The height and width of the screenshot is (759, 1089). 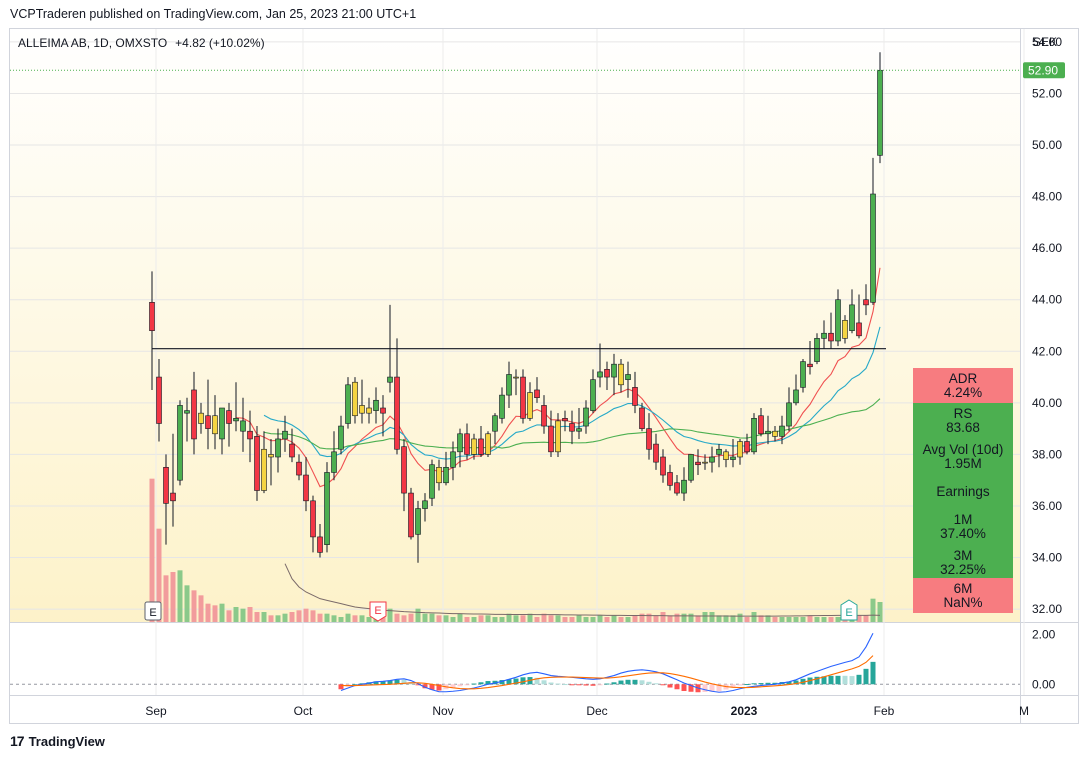 What do you see at coordinates (1047, 42) in the screenshot?
I see `price-axis-tick: 54.00` at bounding box center [1047, 42].